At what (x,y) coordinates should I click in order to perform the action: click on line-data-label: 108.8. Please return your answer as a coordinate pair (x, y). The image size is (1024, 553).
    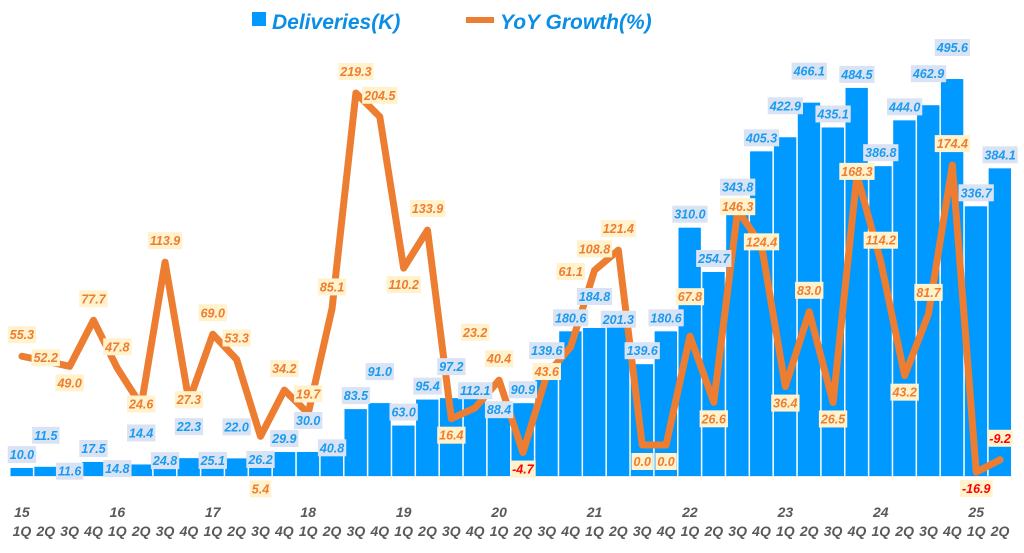
    Looking at the image, I should click on (594, 249).